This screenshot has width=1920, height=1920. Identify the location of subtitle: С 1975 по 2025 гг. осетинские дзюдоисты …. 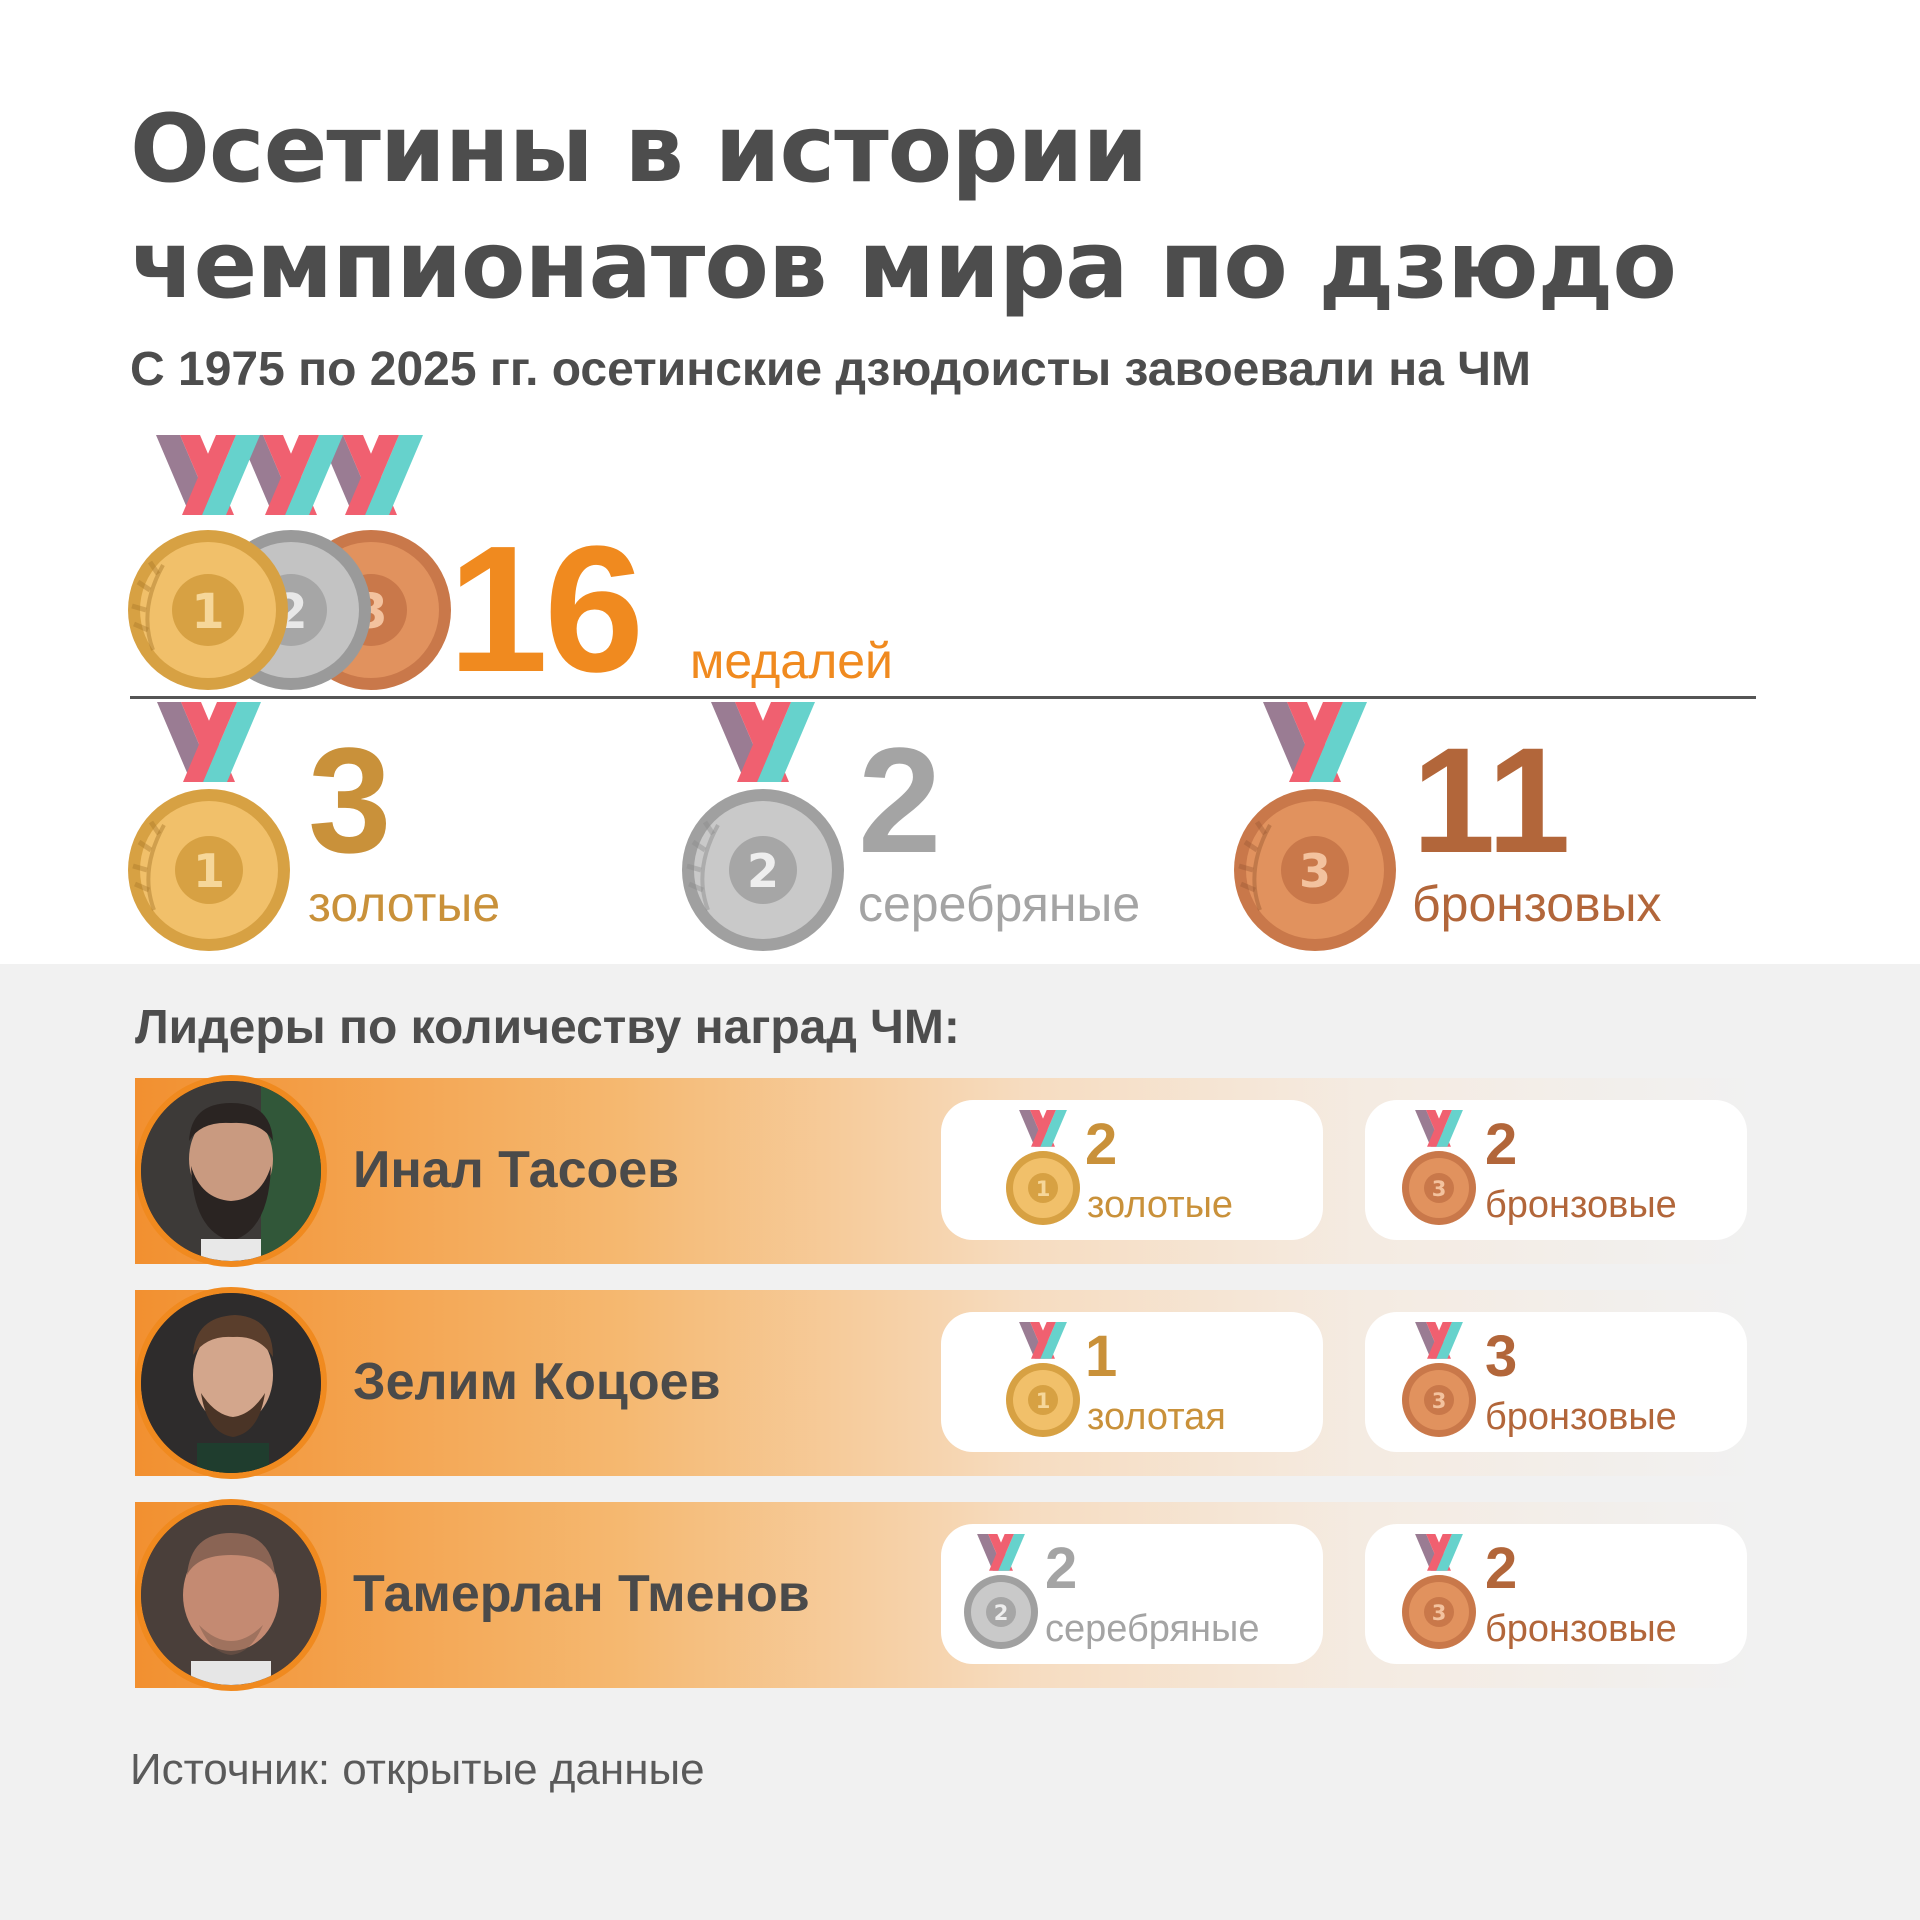
(830, 369).